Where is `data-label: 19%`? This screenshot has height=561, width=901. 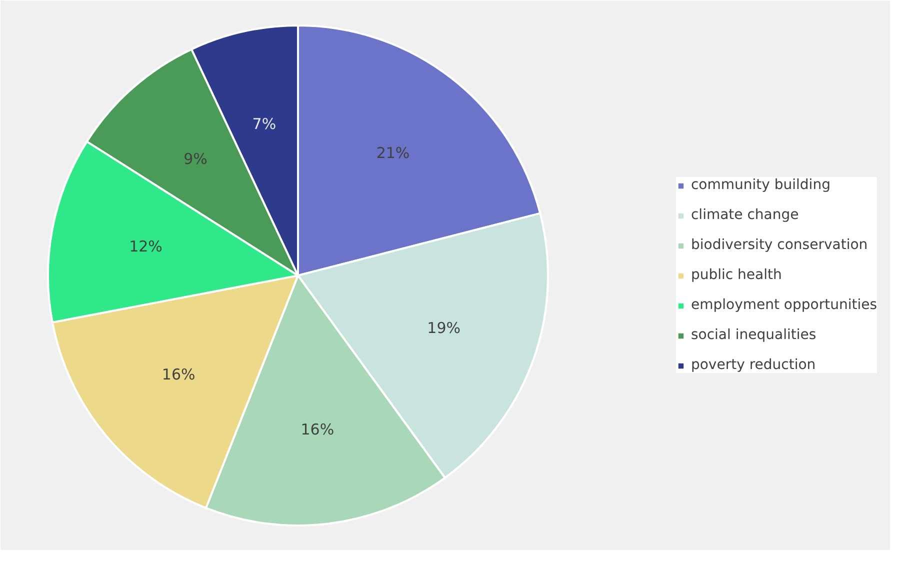 data-label: 19% is located at coordinates (444, 328).